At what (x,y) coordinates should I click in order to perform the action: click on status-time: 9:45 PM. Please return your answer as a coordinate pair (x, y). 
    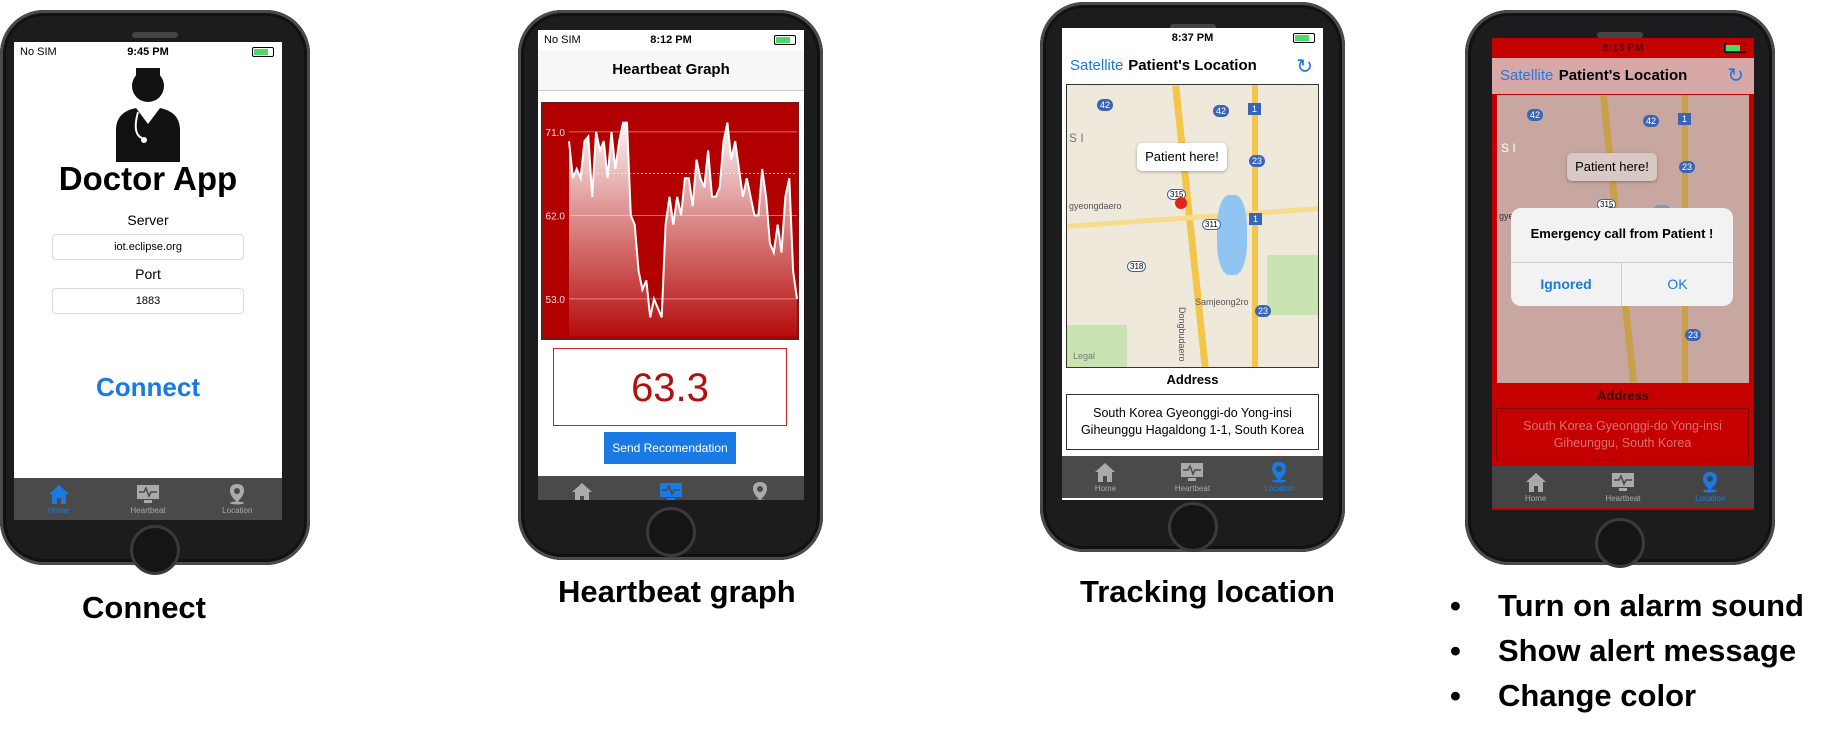
    Looking at the image, I should click on (148, 52).